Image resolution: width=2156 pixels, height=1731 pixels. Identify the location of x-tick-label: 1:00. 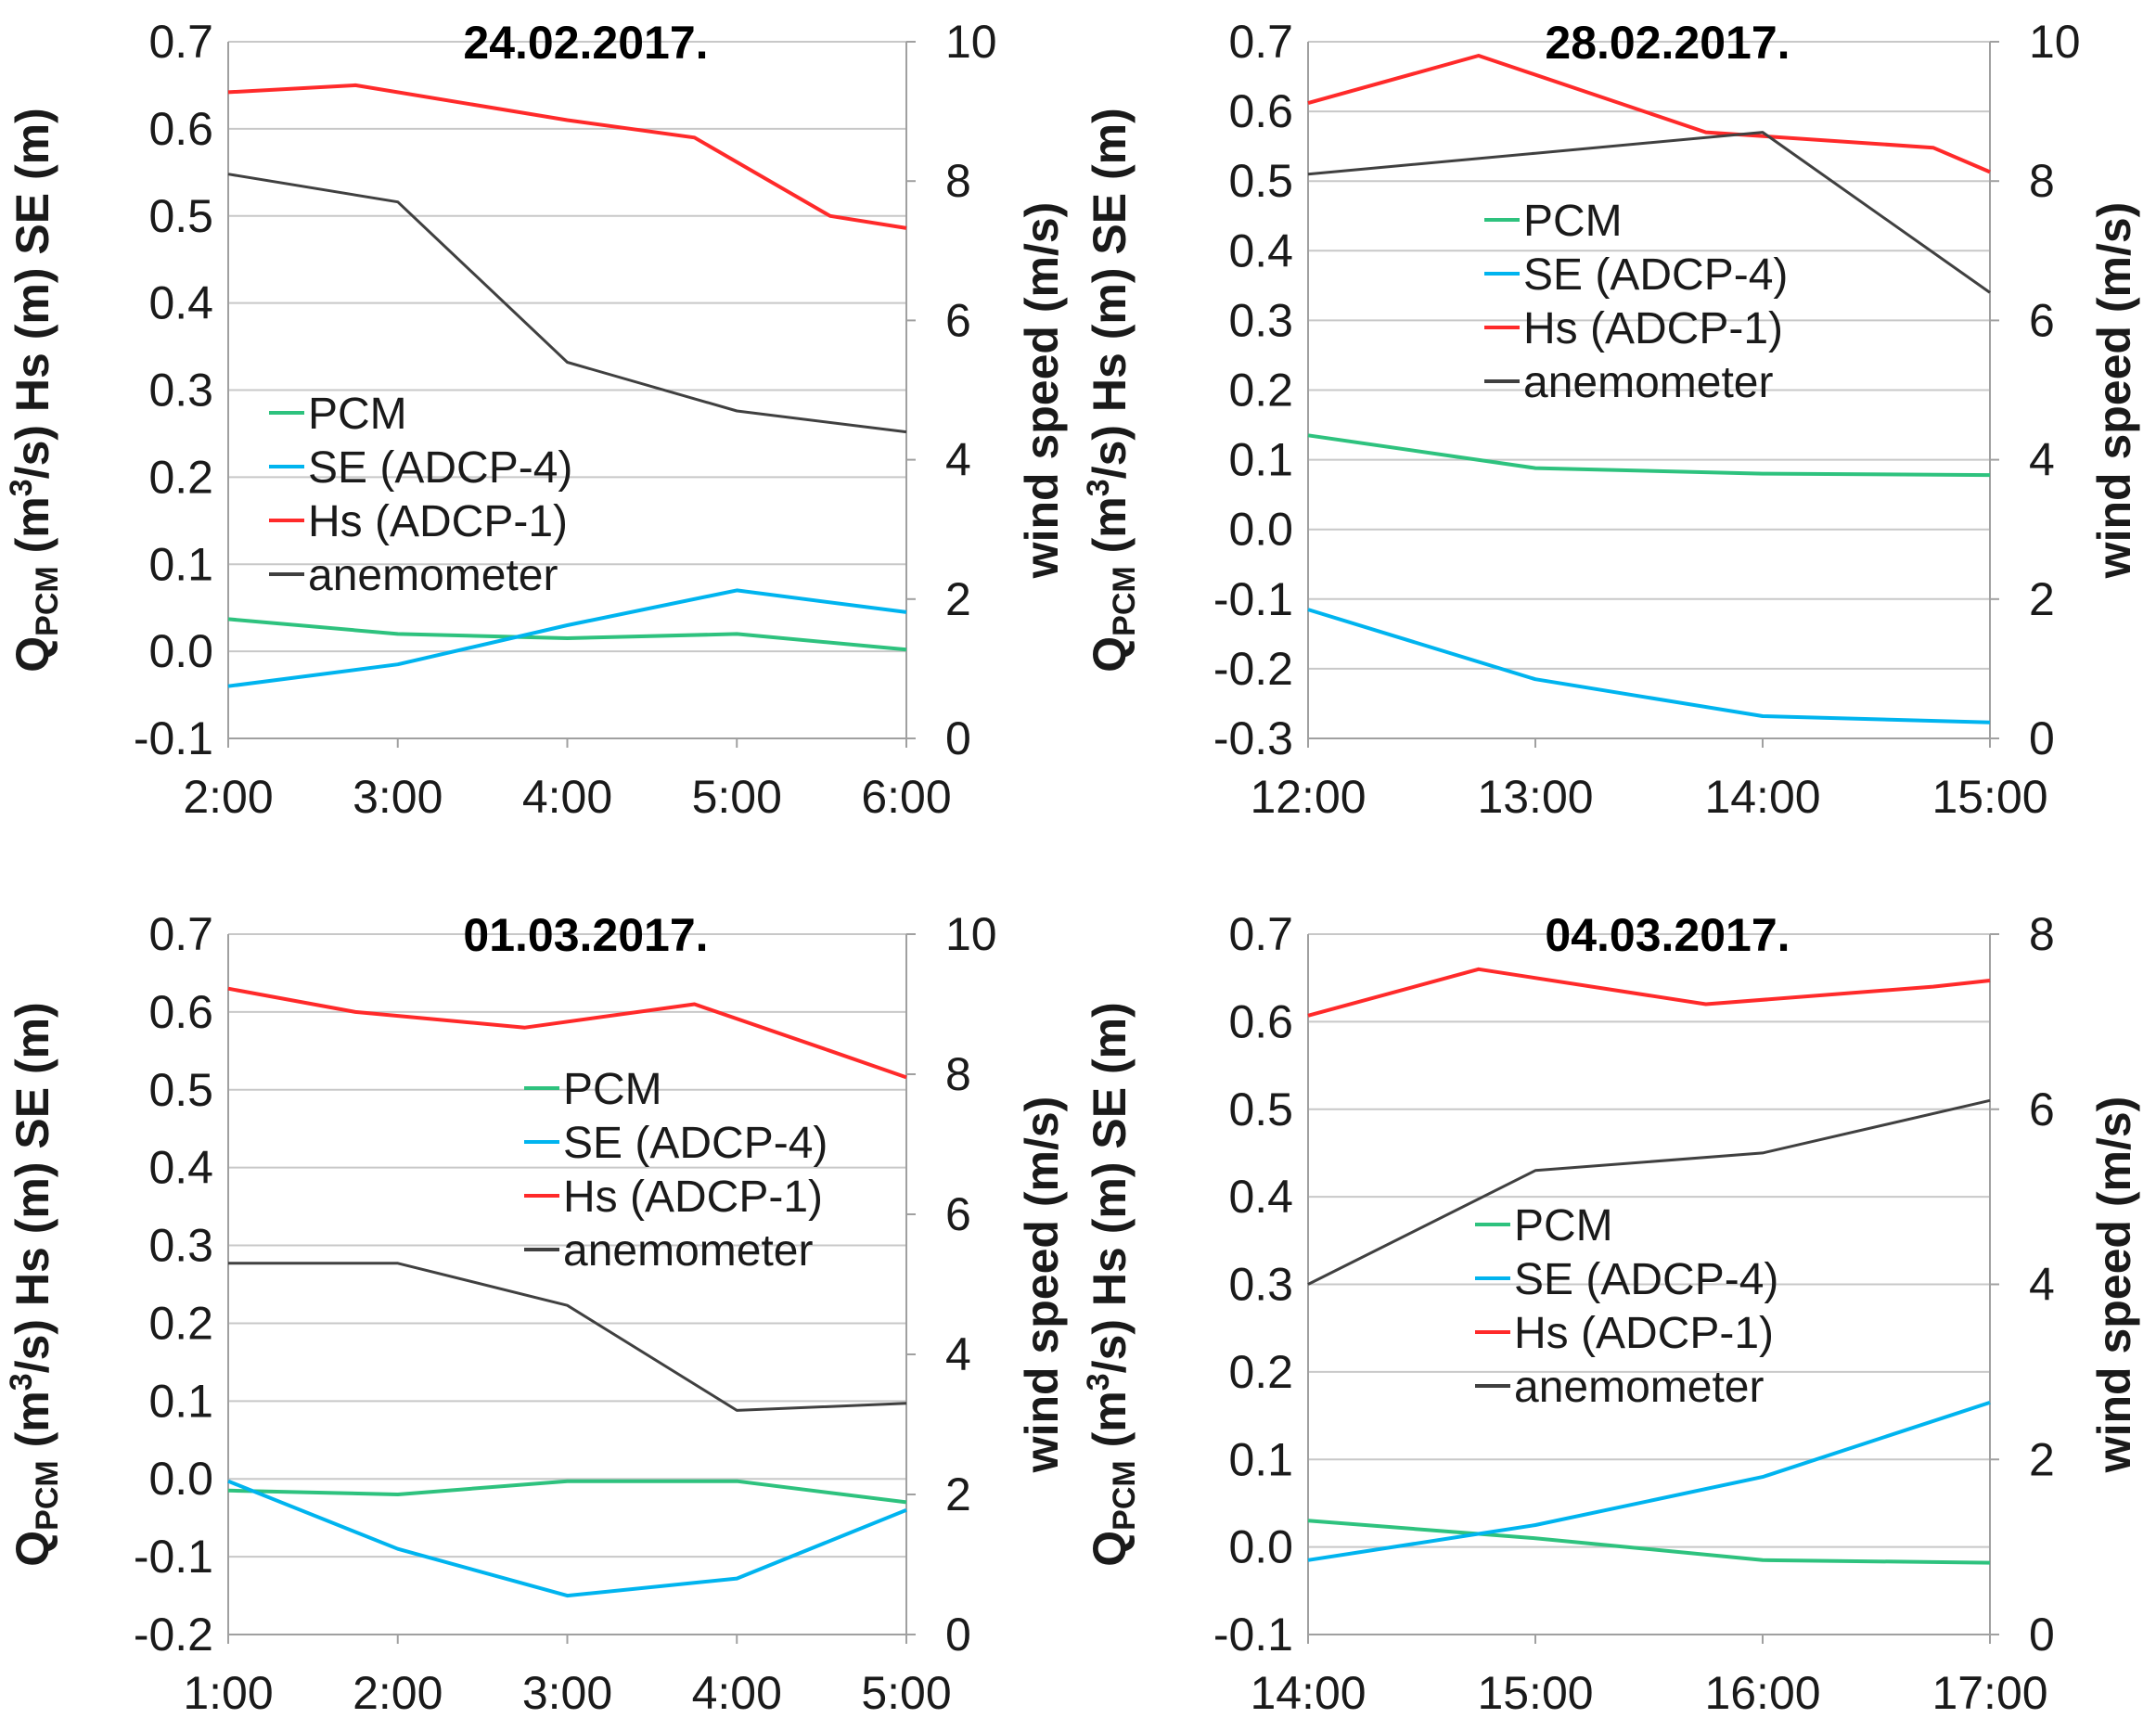
(228, 1693).